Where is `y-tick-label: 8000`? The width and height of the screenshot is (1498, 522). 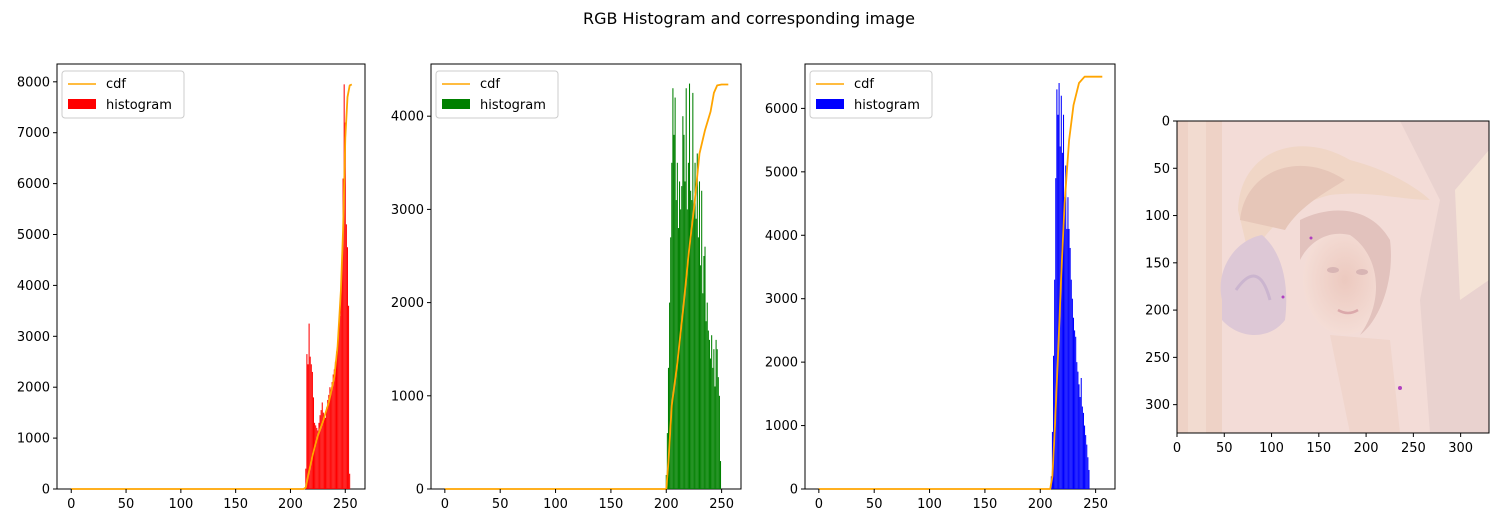
y-tick-label: 8000 is located at coordinates (33, 82).